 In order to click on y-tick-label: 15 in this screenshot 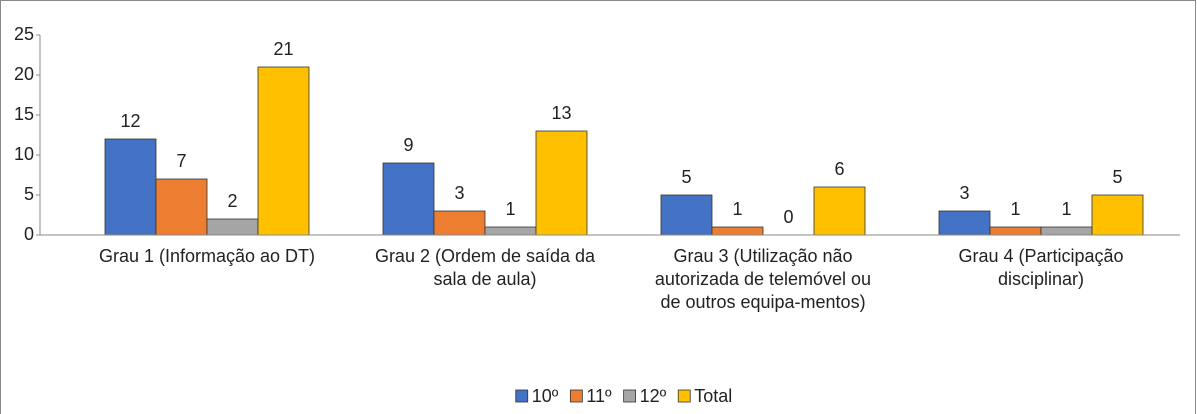, I will do `click(24, 114)`.